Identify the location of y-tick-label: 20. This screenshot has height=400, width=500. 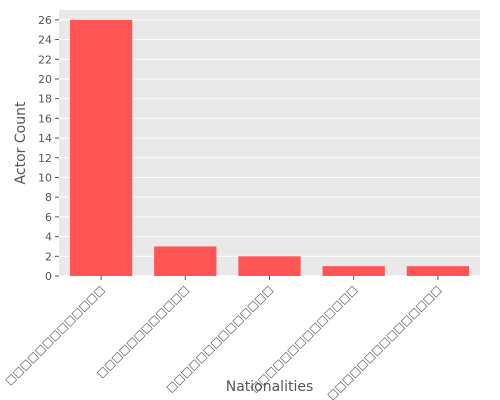
(45, 79).